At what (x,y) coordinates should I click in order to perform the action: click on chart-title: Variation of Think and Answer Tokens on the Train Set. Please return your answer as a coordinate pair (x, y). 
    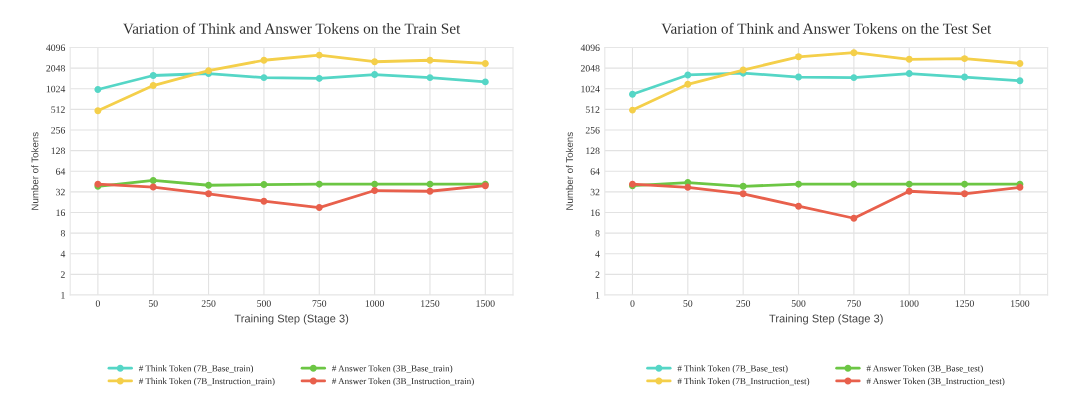
    Looking at the image, I should click on (292, 28).